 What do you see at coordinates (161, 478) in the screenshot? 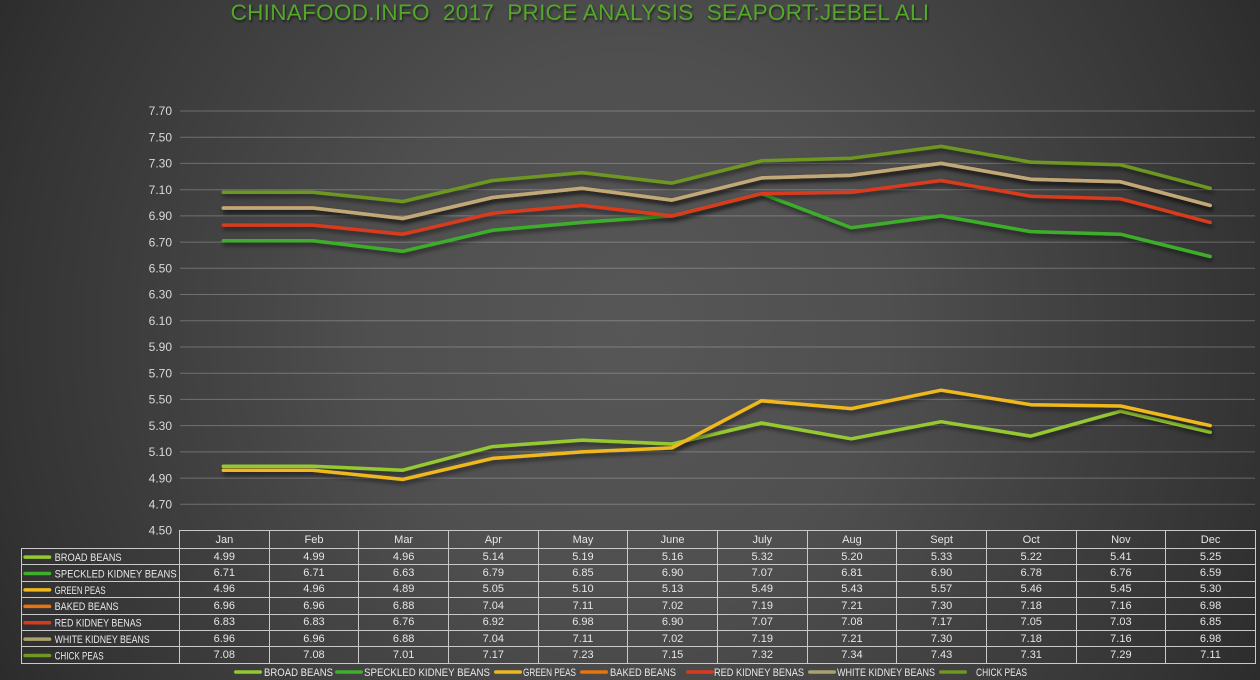
I see `svg-text: 4.90` at bounding box center [161, 478].